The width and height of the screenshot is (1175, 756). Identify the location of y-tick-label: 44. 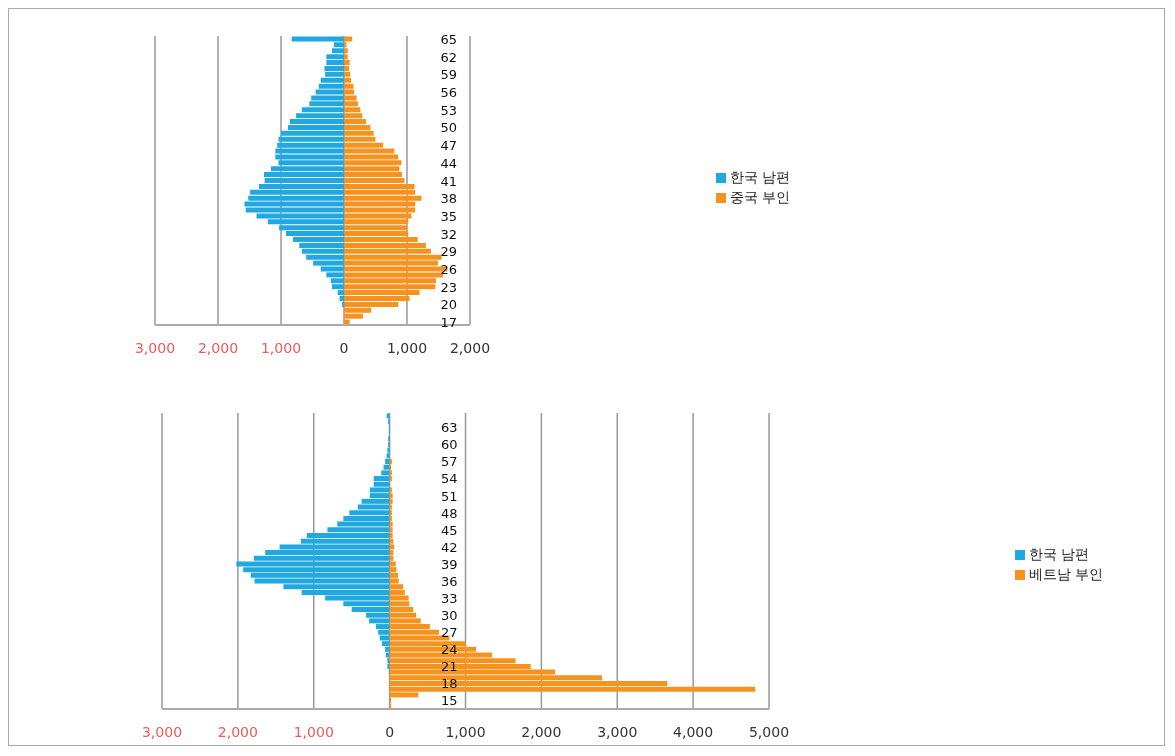
(448, 163).